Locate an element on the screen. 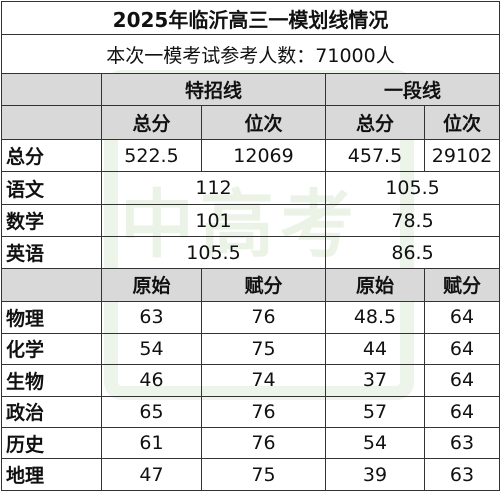  row-label: 物理 is located at coordinates (51, 317).